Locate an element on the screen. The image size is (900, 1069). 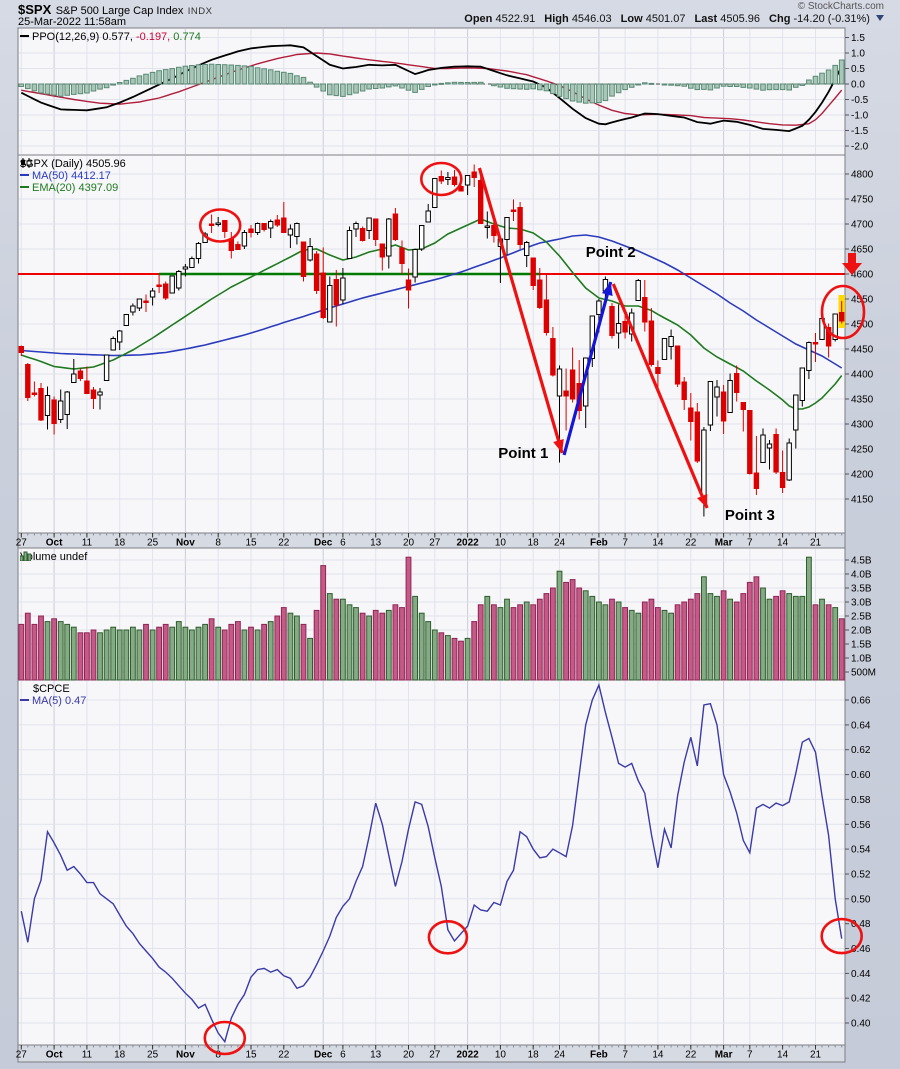
trend-arrow is located at coordinates (660, 396).